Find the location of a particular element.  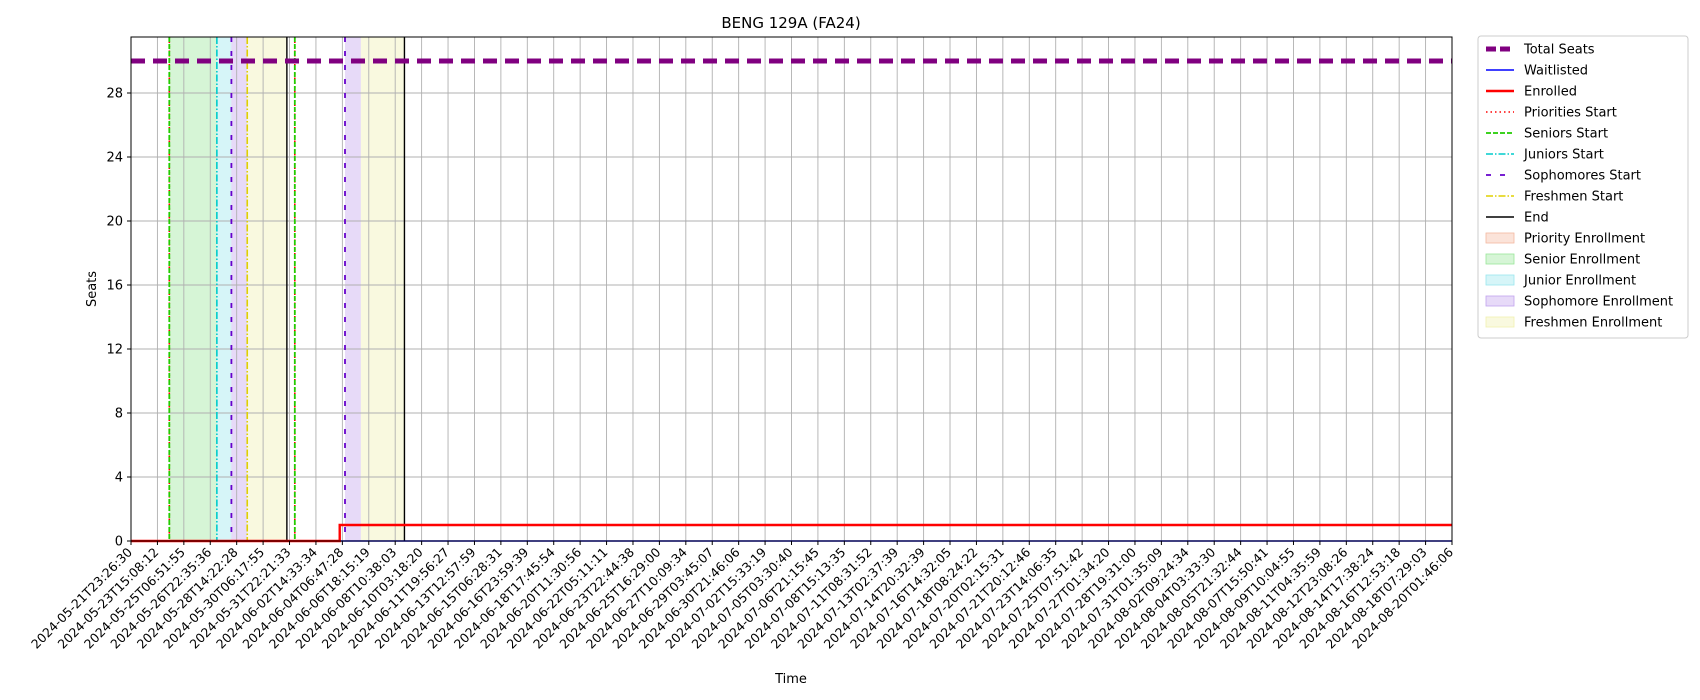

legend-label-priorities-start: Priorities Start is located at coordinates (1570, 113).